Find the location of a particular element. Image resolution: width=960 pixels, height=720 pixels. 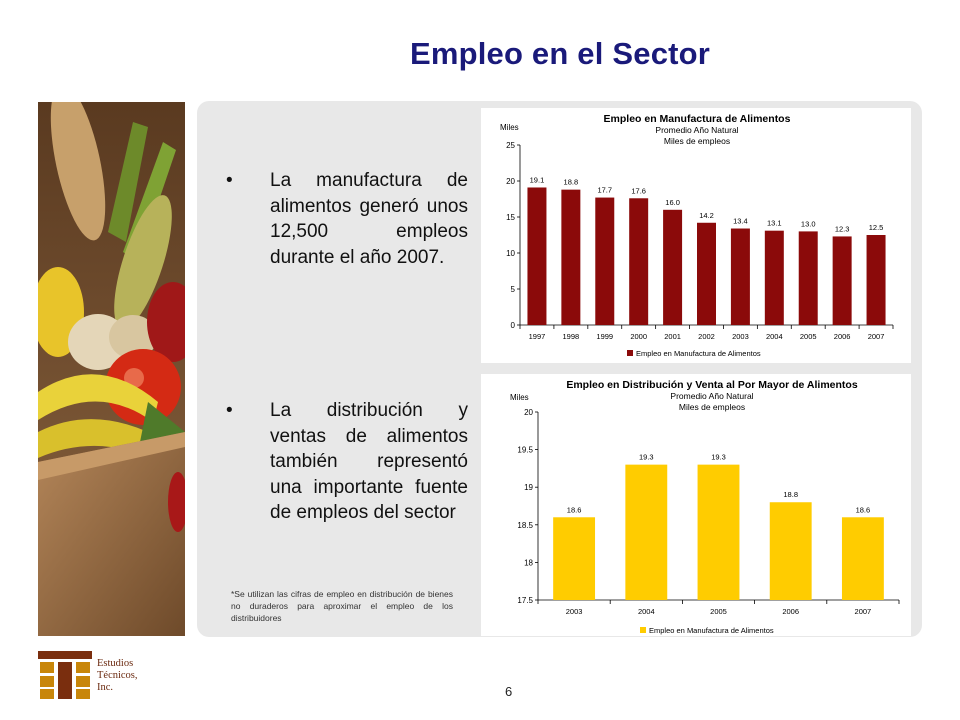

y-tick-label: 0 is located at coordinates (513, 325).